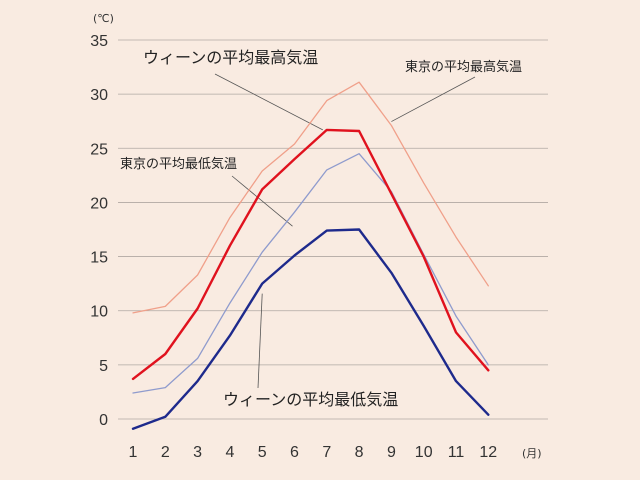 The width and height of the screenshot is (640, 480). Describe the element at coordinates (456, 452) in the screenshot. I see `x-tick-label: 11` at that location.